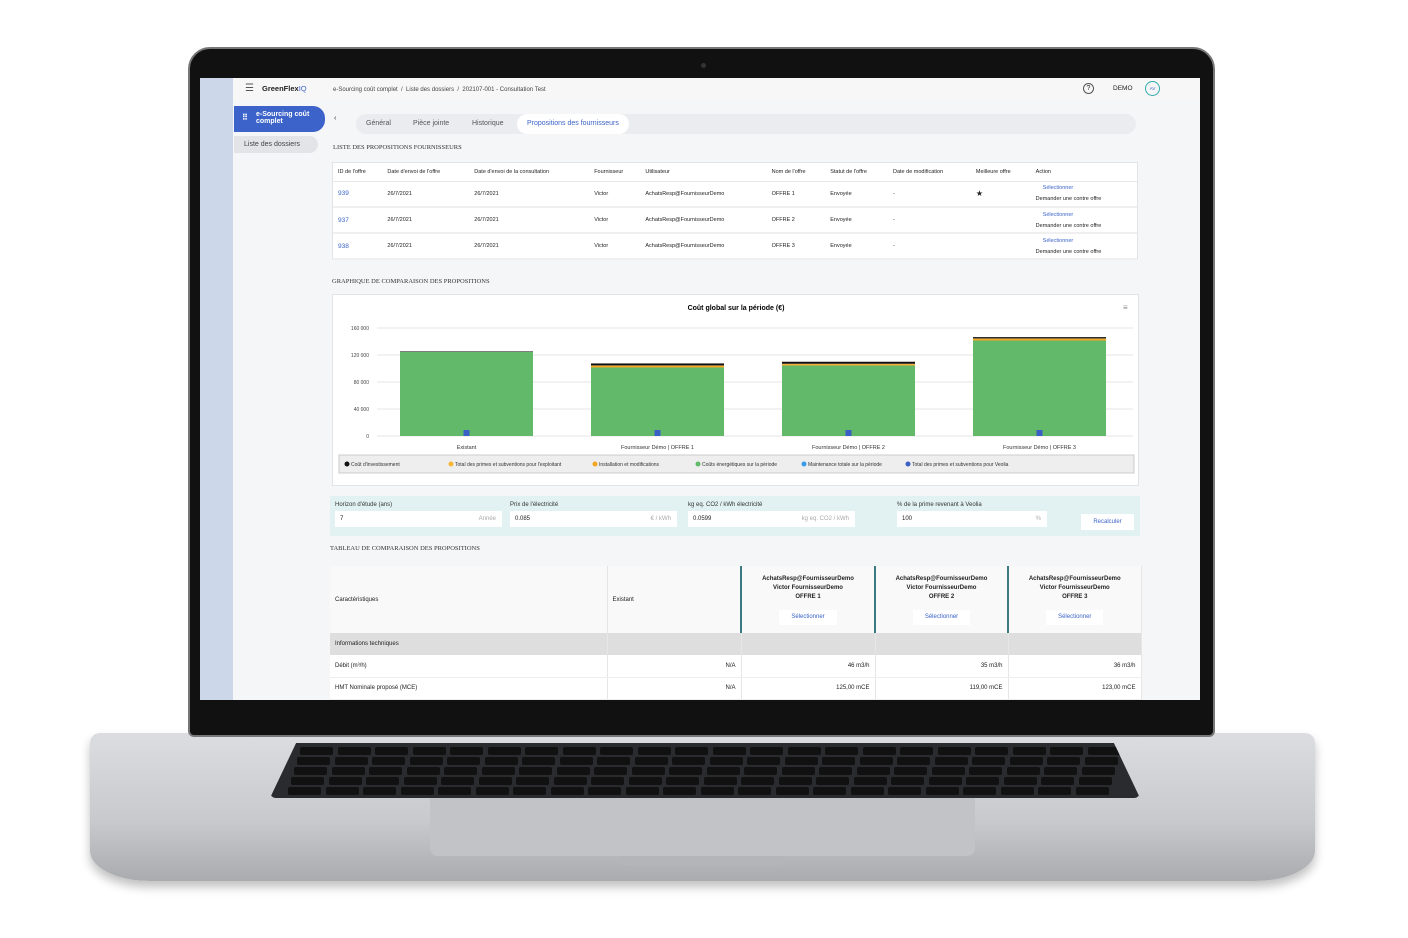  I want to click on column-header: Action, so click(1083, 172).